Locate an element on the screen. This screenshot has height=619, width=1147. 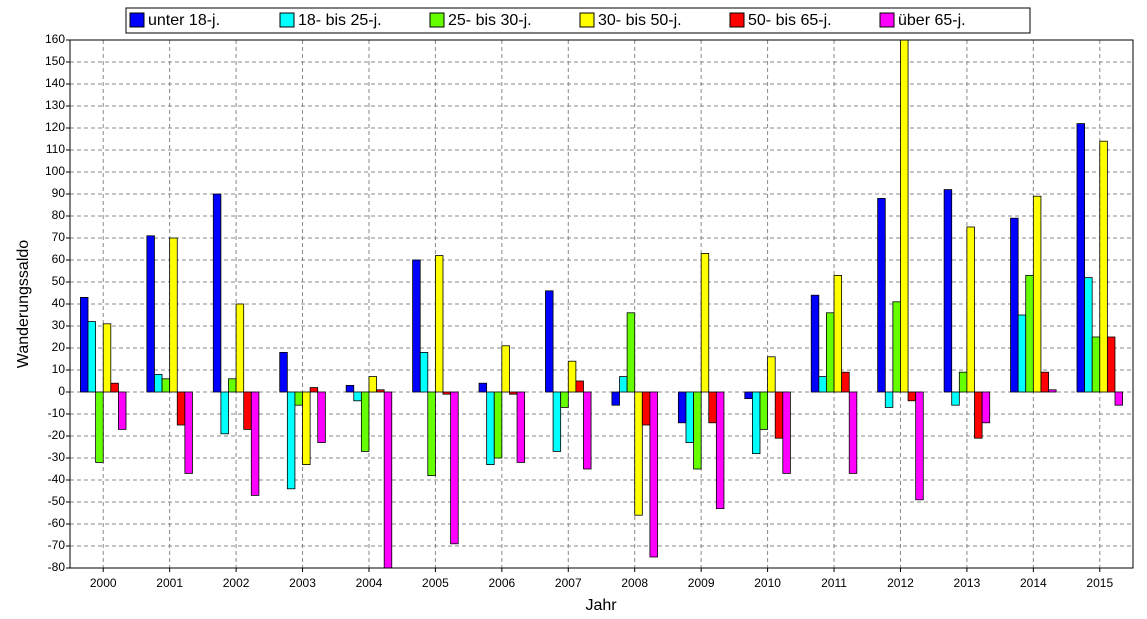
x-tick-label: 2014 is located at coordinates (1033, 583).